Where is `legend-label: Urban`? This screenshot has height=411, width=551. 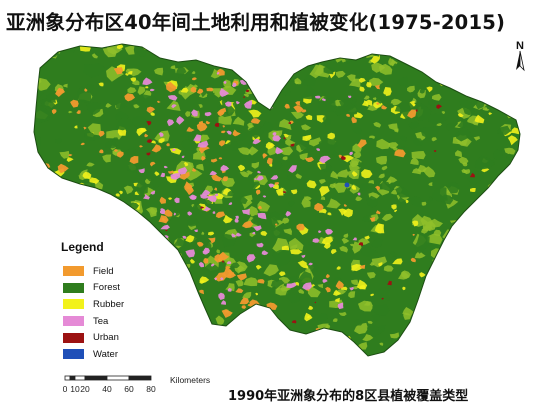 legend-label: Urban is located at coordinates (106, 338).